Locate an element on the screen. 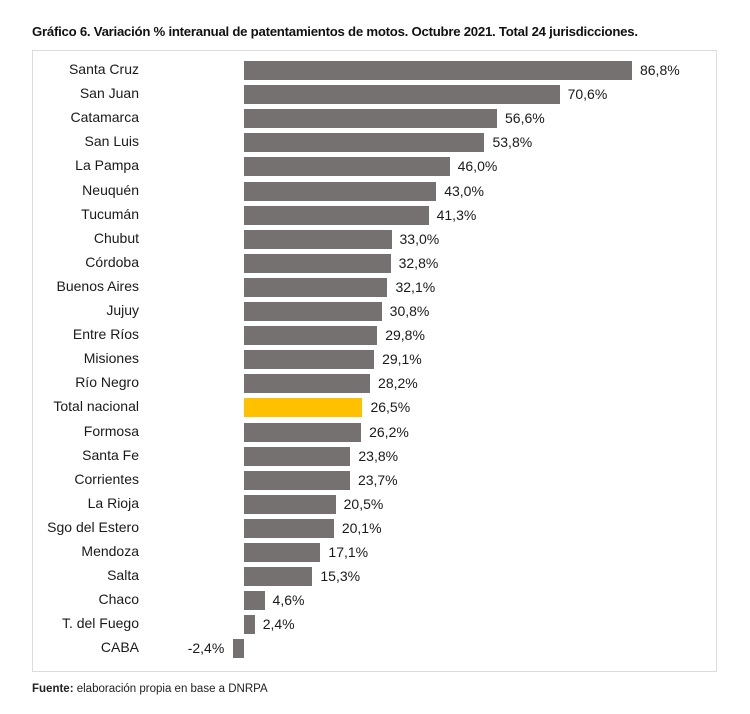  value-label: 26,2% is located at coordinates (389, 431).